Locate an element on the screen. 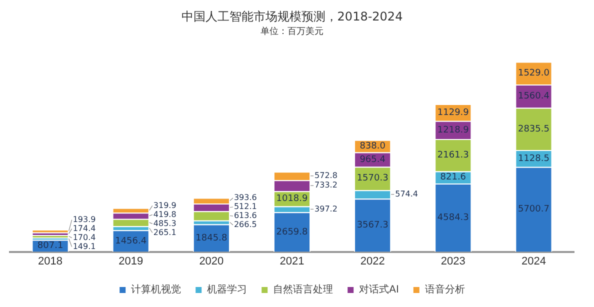 The image size is (594, 307). data-label: 3567.3 is located at coordinates (372, 225).